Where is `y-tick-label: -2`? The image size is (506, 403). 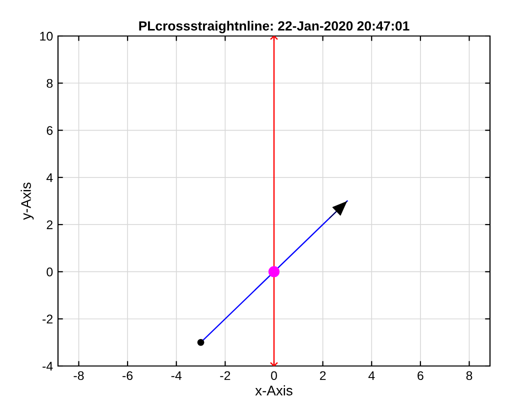
y-tick-label: -2 is located at coordinates (47, 319).